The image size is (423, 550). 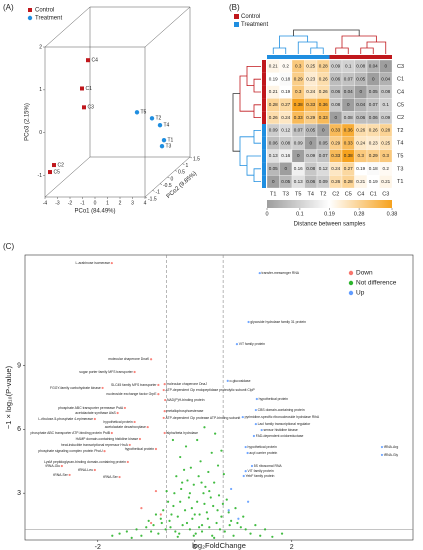 I want to click on cell-label: 0.1, so click(x=386, y=104).